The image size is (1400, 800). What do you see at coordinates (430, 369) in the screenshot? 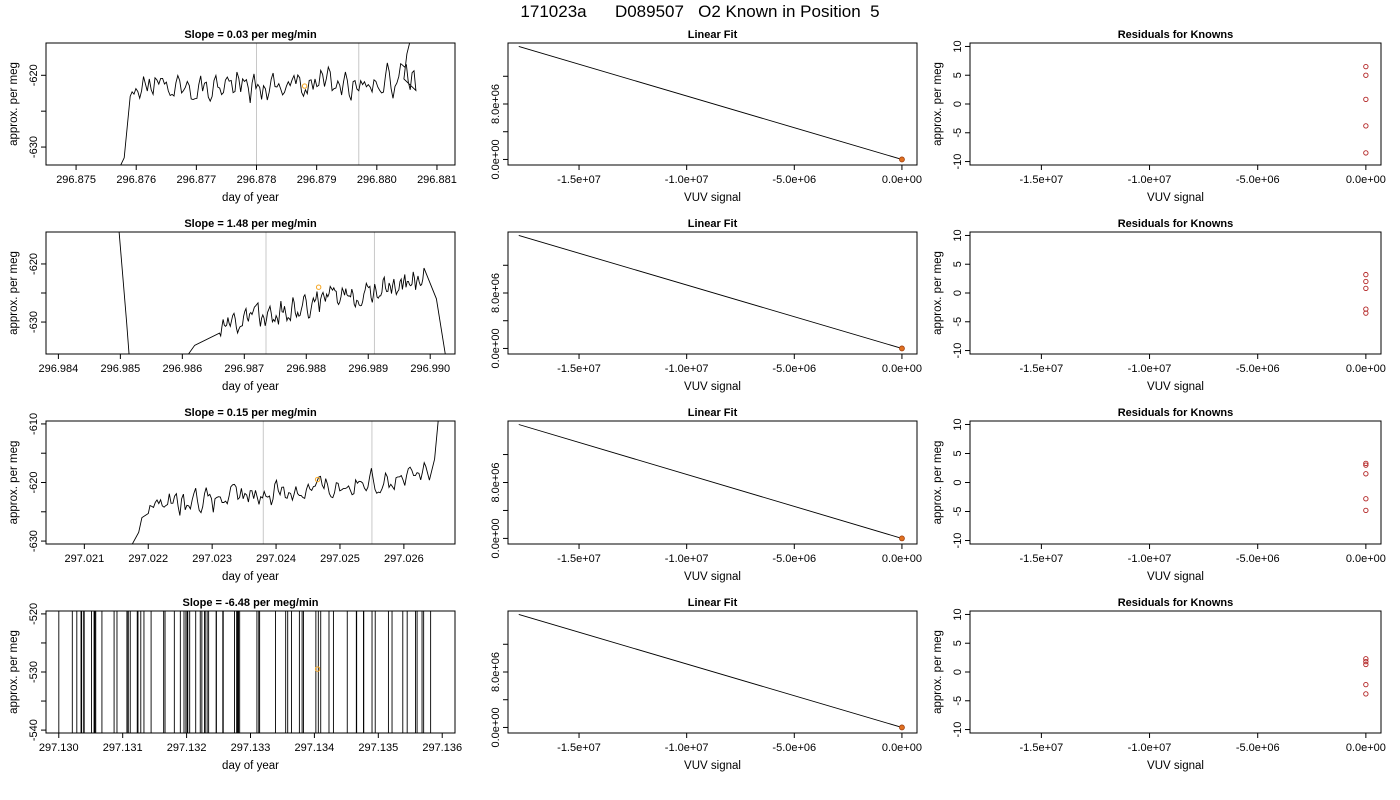
I see `x-tick-label: 296.990` at bounding box center [430, 369].